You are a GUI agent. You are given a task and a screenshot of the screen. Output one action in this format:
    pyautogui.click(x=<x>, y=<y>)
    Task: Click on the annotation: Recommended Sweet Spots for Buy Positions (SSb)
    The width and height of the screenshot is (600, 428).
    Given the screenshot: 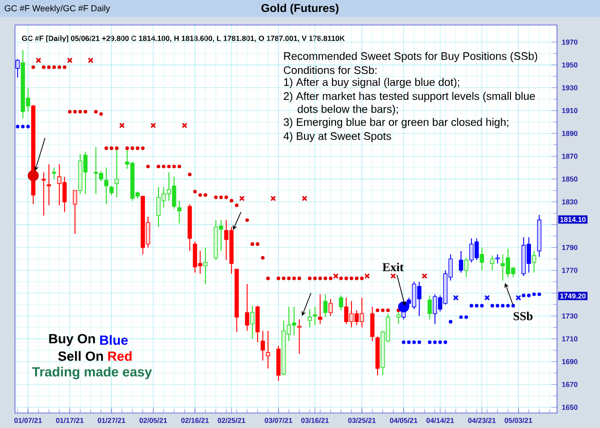 What is the action you would take?
    pyautogui.click(x=411, y=57)
    